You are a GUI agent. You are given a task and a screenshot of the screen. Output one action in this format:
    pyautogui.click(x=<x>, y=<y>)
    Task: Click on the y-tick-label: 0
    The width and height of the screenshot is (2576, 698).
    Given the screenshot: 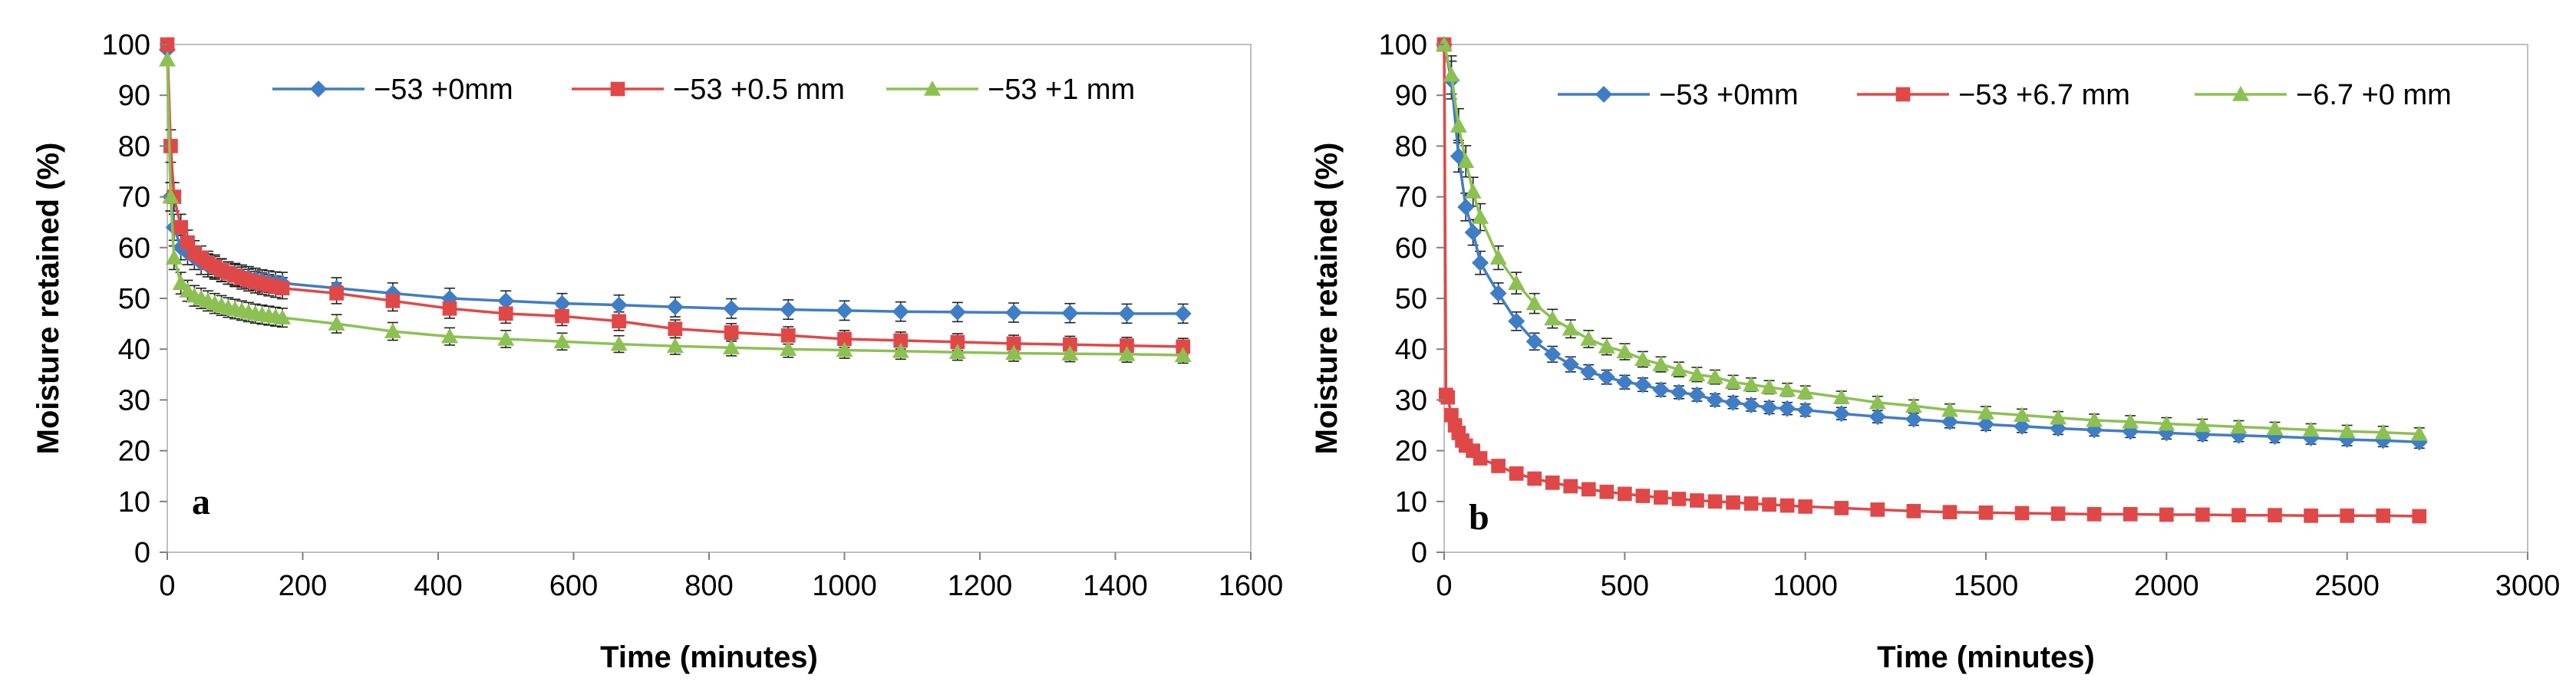 What is the action you would take?
    pyautogui.click(x=142, y=553)
    